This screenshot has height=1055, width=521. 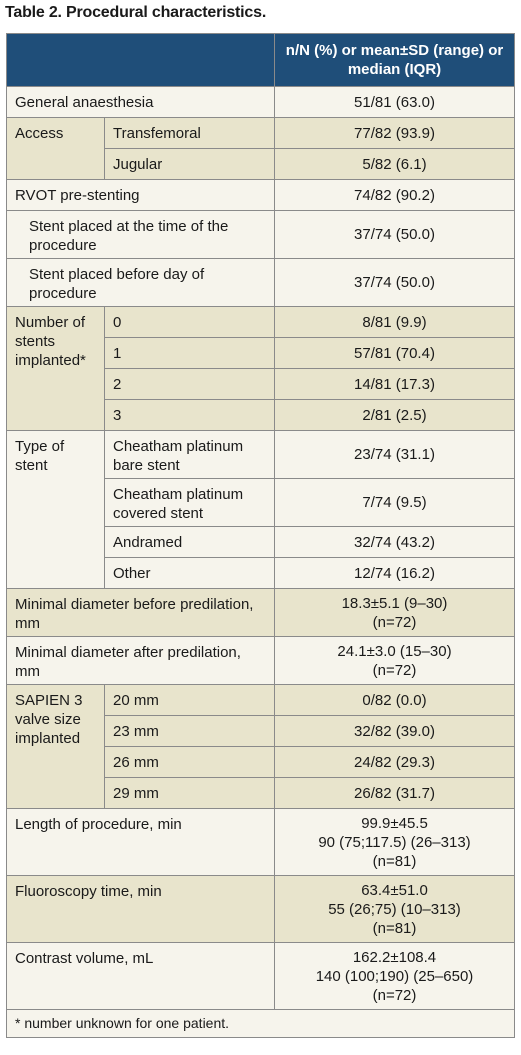 I want to click on row-sublabel: Andramed, so click(x=189, y=542).